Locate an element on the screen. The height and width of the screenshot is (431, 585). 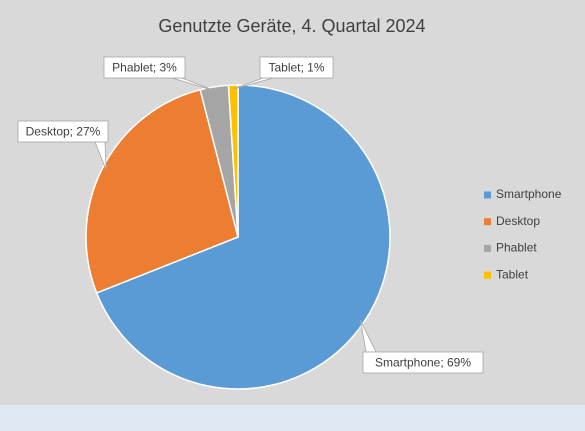
data-label: Desktop; 27% is located at coordinates (63, 132).